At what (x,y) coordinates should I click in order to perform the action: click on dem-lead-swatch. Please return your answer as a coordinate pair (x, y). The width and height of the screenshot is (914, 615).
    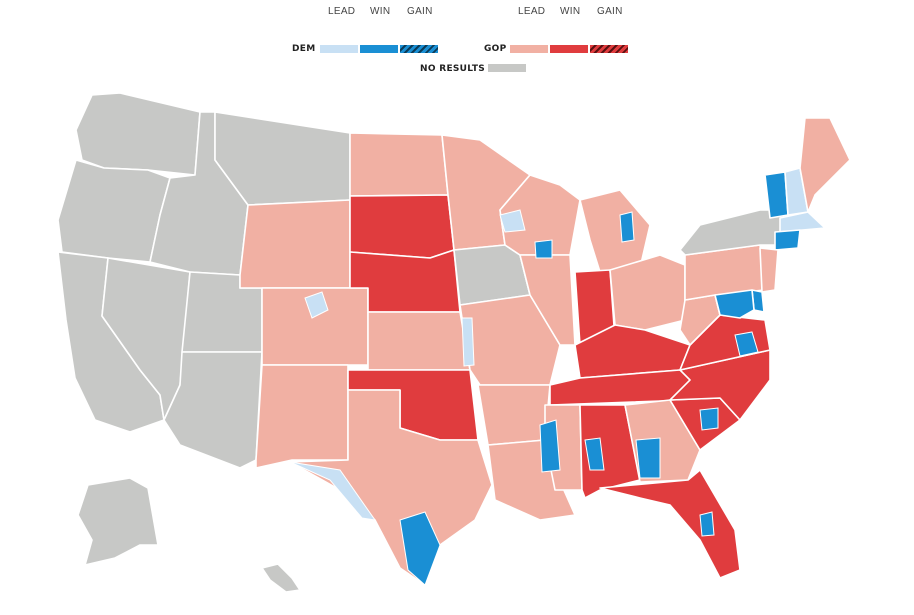
    Looking at the image, I should click on (339, 49).